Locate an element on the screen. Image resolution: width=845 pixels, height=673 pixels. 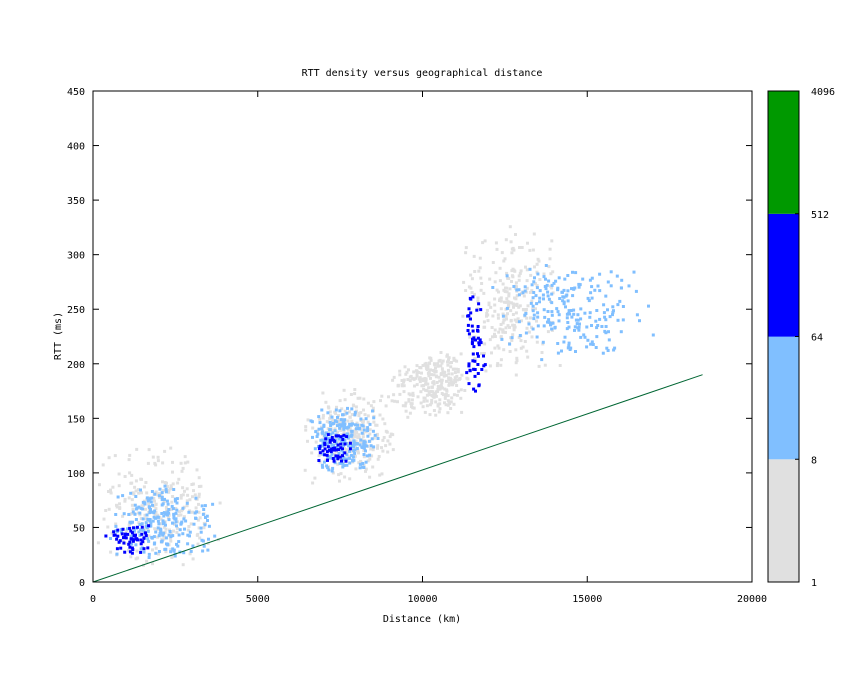
y-tick-label: 100 is located at coordinates (76, 474).